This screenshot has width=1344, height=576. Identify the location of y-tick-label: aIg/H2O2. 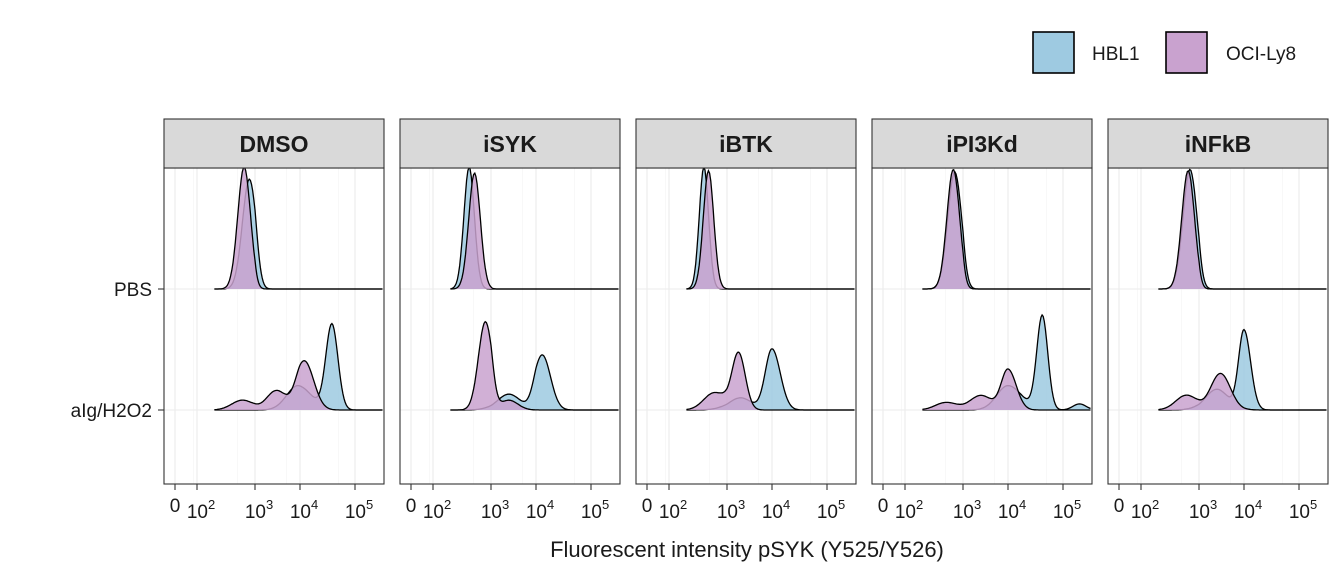
(111, 411).